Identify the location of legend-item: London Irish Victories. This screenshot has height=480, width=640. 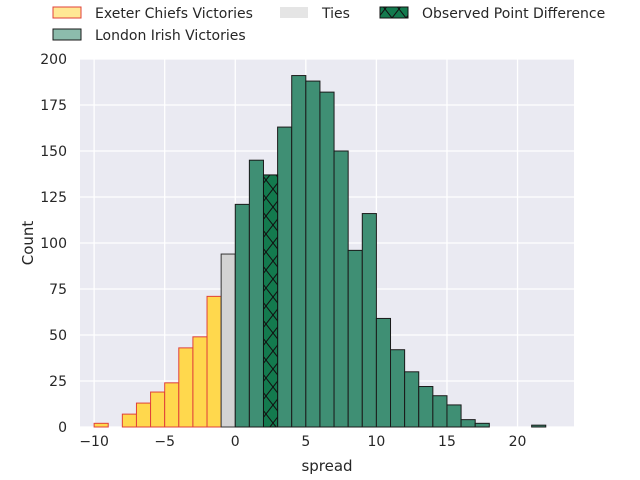
(149, 36).